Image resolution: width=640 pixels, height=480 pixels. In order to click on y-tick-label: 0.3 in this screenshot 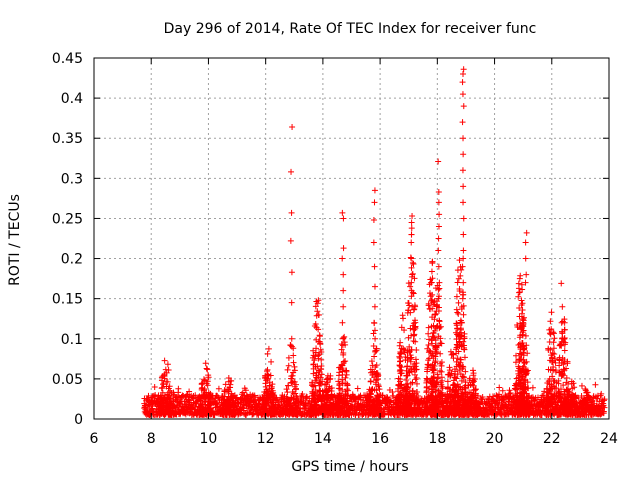, I will do `click(72, 179)`.